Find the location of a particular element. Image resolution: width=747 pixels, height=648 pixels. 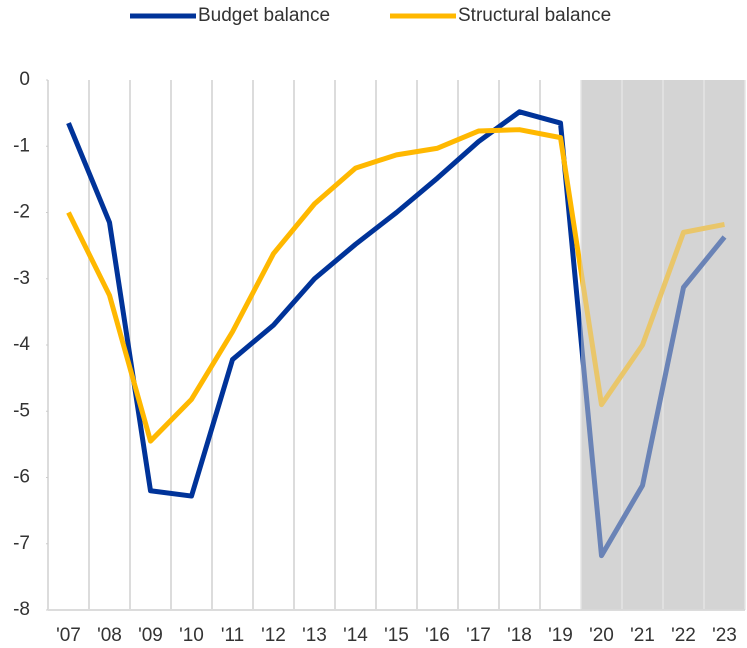

y-tick-label: -2 is located at coordinates (21, 212).